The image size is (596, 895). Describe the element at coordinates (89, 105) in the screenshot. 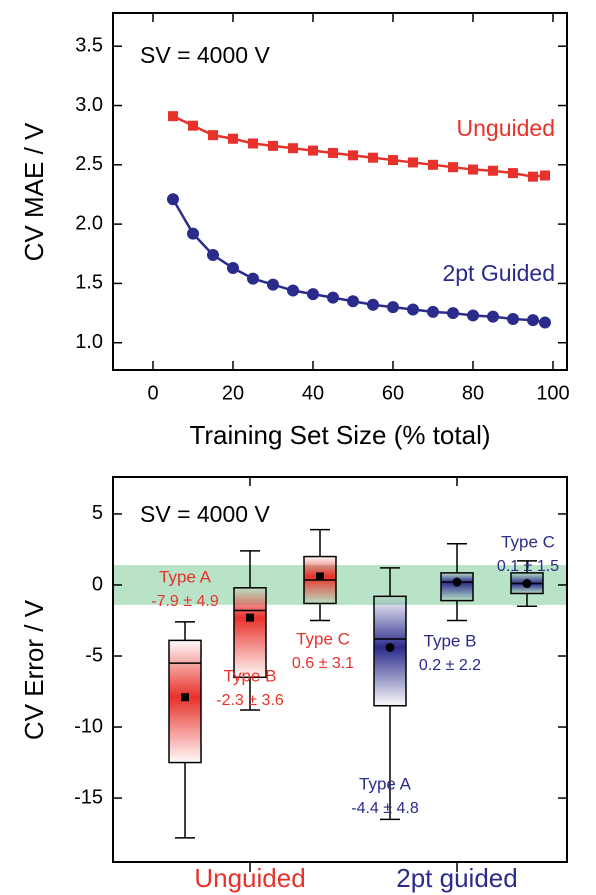

I see `y-tick-label: 3.0` at that location.